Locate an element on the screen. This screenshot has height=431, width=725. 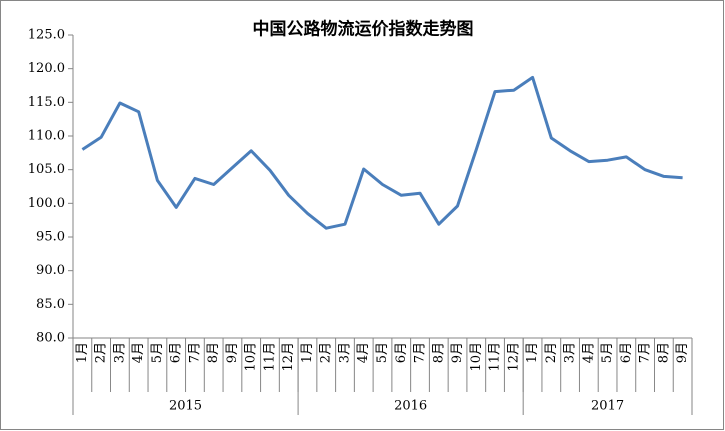
group-label: 2015 is located at coordinates (185, 406).